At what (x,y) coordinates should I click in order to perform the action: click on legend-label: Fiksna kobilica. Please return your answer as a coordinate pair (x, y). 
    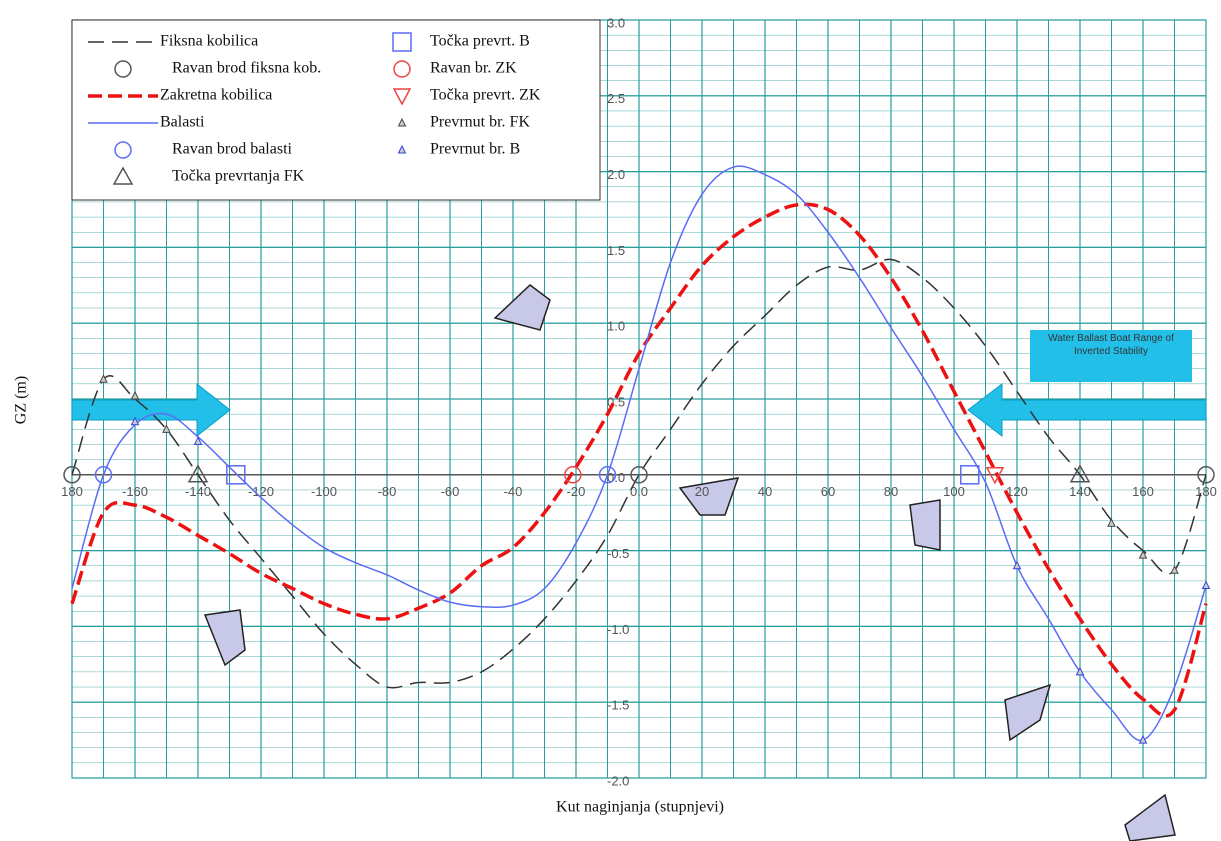
    Looking at the image, I should click on (209, 41).